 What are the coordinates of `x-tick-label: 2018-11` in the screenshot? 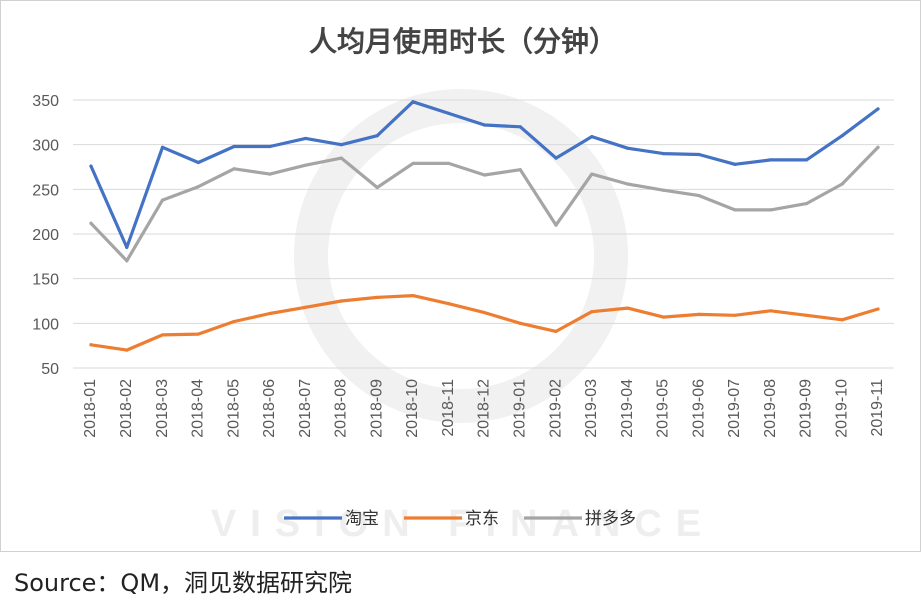 It's located at (448, 408).